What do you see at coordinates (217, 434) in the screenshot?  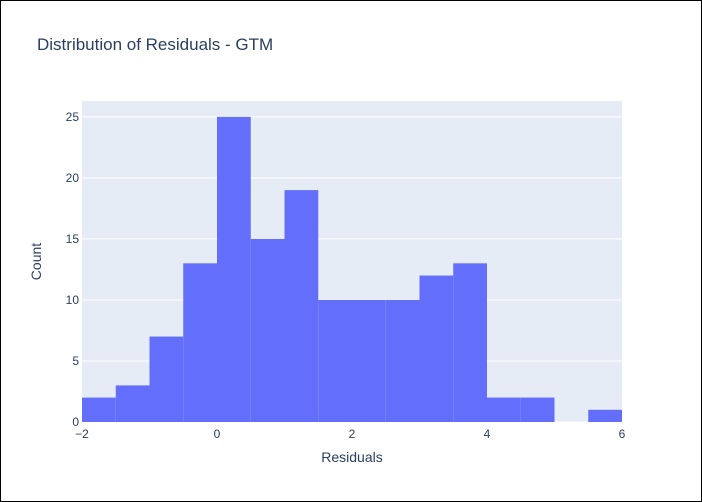 I see `x-tick-label: 0` at bounding box center [217, 434].